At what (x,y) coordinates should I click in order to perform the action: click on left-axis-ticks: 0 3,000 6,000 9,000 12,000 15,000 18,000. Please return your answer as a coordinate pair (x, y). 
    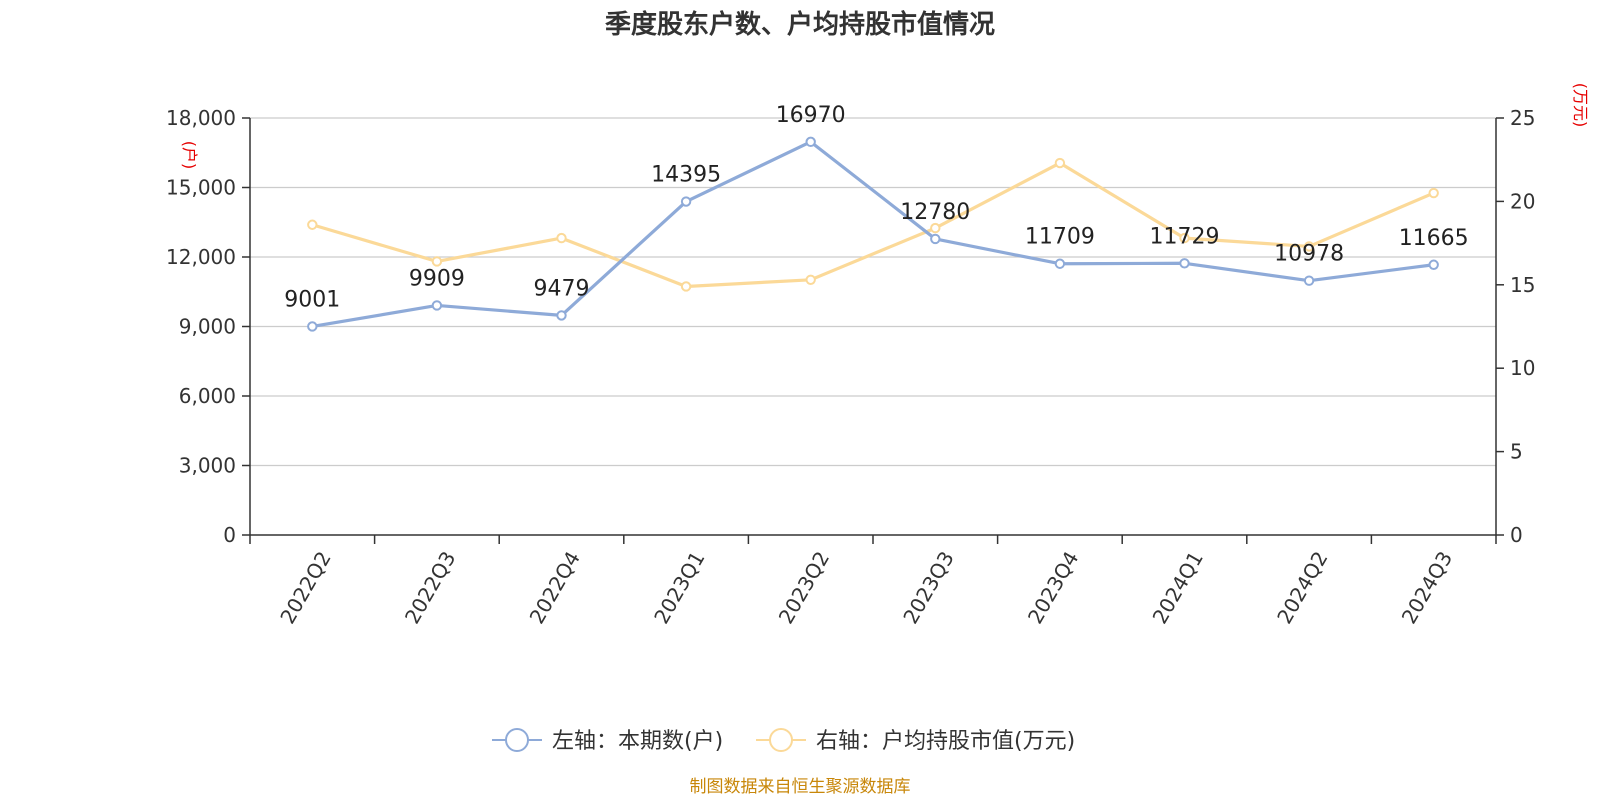
    Looking at the image, I should click on (208, 326).